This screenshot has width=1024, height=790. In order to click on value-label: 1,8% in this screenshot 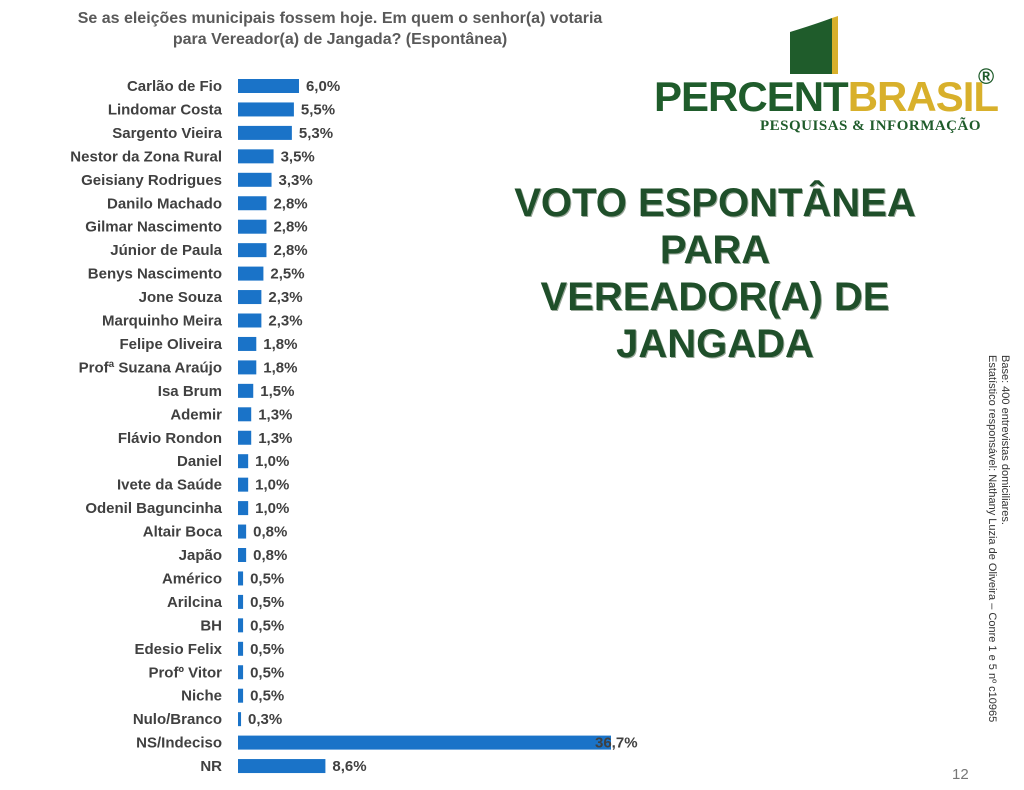, I will do `click(280, 367)`.